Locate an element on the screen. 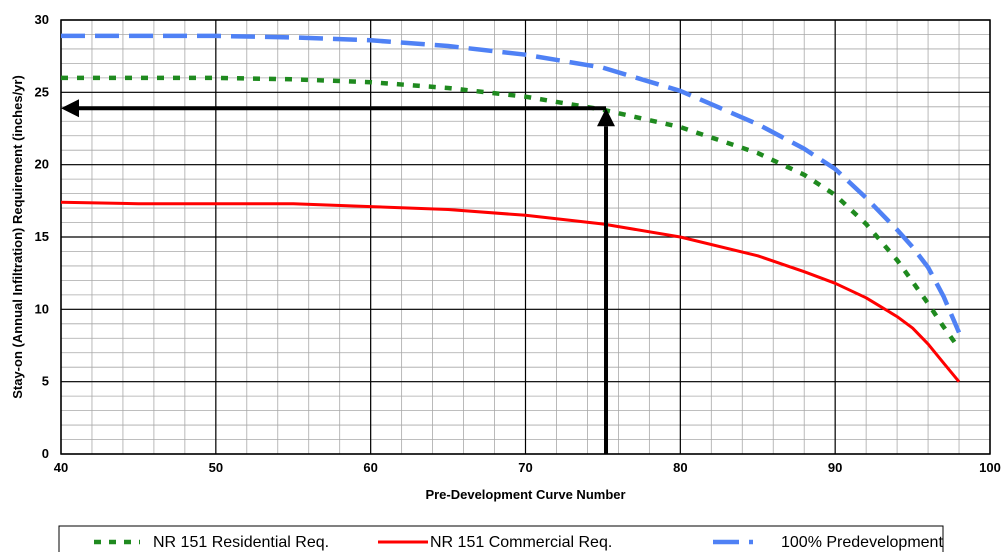 The image size is (1004, 552). legend-box is located at coordinates (501, 538).